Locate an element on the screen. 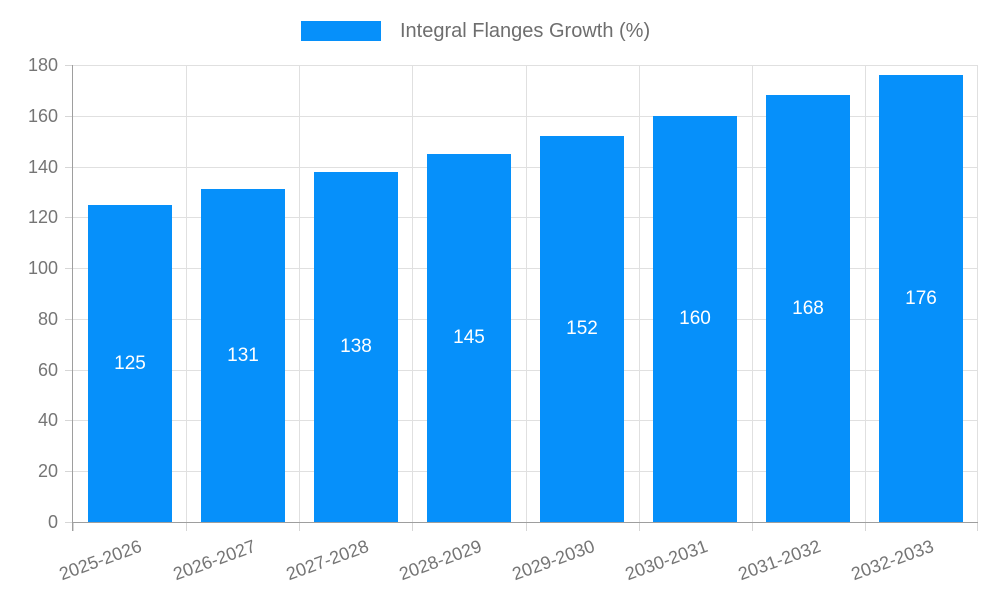 This screenshot has width=1000, height=600. chart-legend: Integral Flanges Growth (%) is located at coordinates (475, 31).